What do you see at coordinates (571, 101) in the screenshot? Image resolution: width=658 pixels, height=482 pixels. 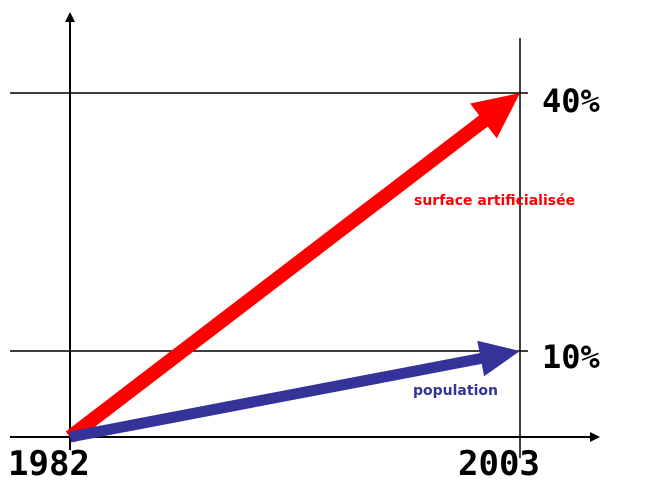 I see `y-tick-label-high: 40%` at bounding box center [571, 101].